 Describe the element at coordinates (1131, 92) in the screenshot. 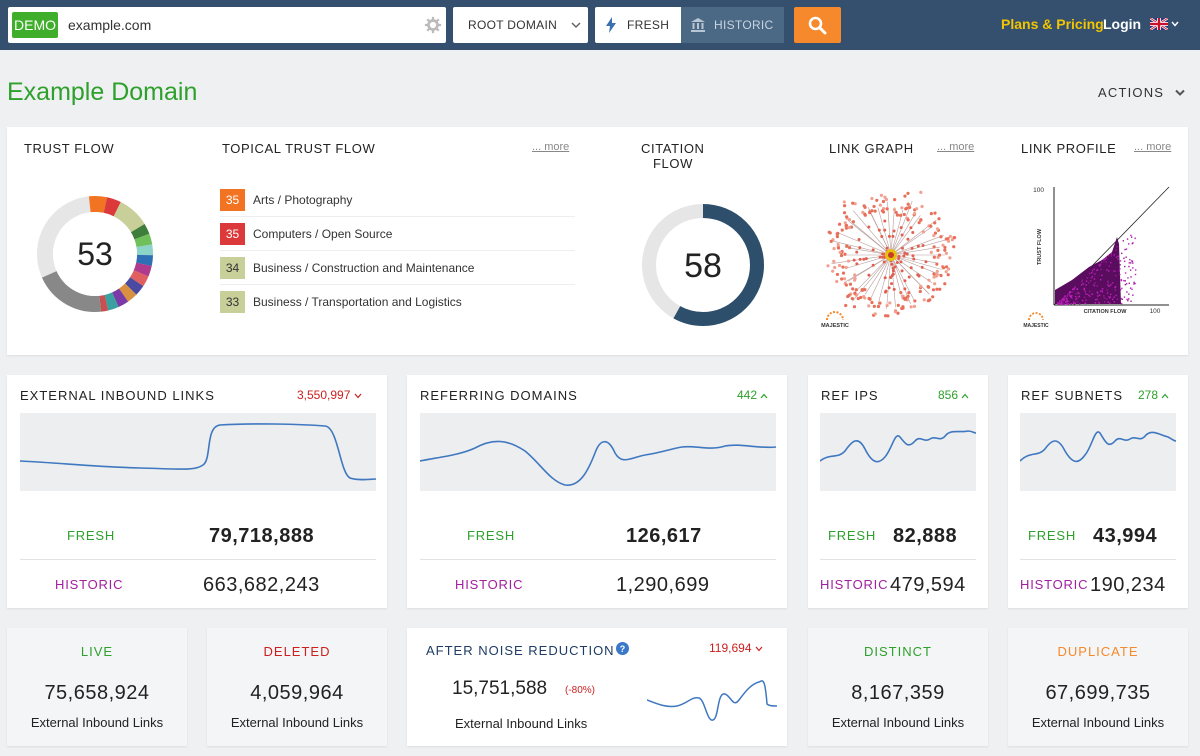

I see `actions-label: ACTIONS` at that location.